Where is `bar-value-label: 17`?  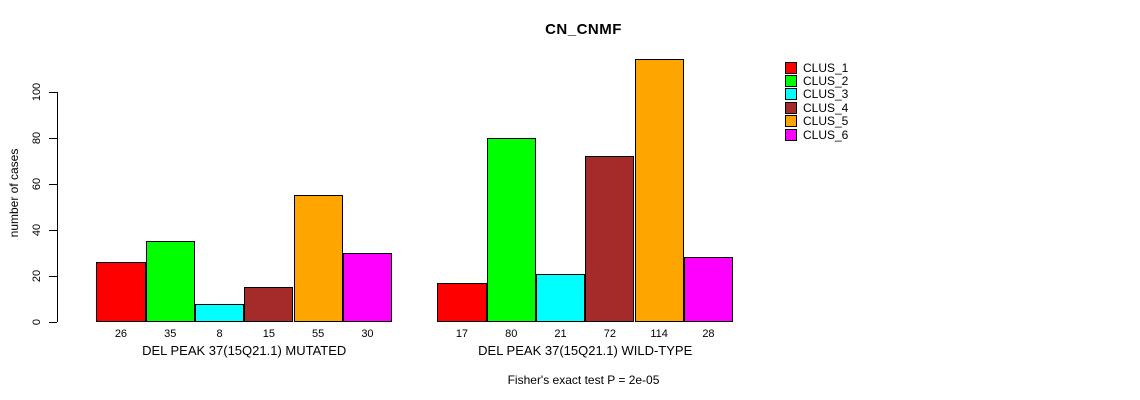 bar-value-label: 17 is located at coordinates (462, 334).